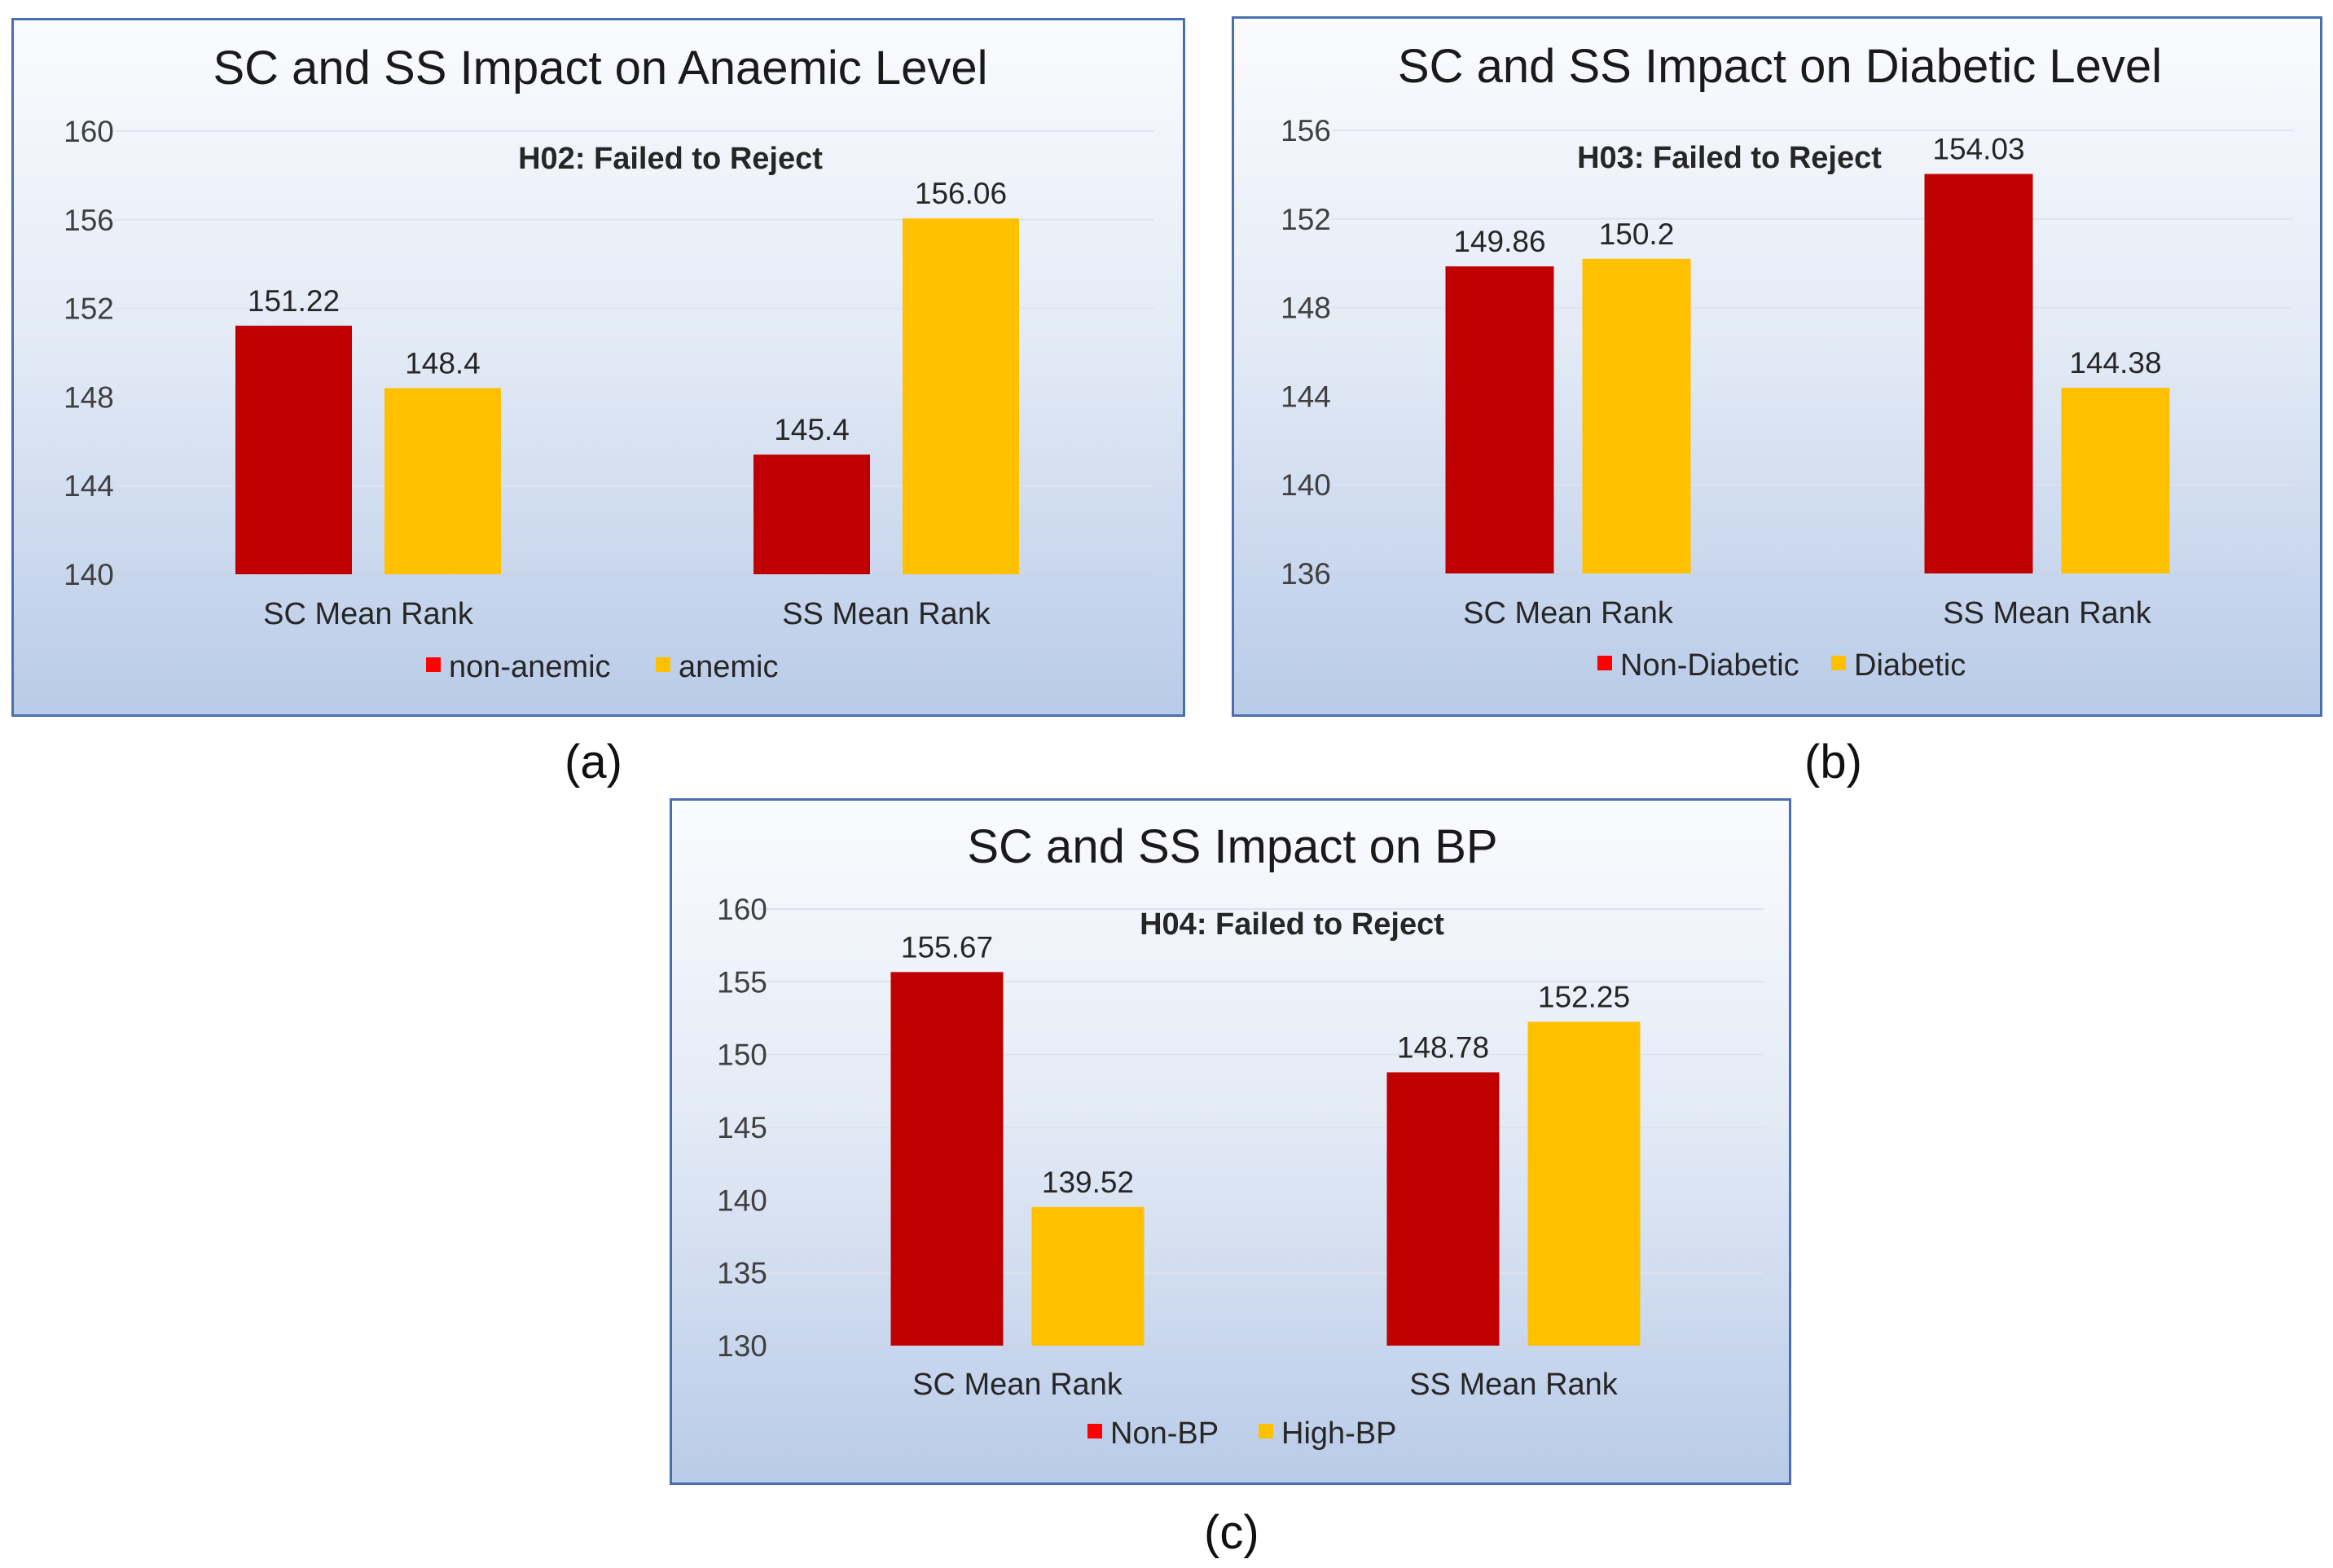  I want to click on data-label-anaemic-0-0: 151.22, so click(294, 301).